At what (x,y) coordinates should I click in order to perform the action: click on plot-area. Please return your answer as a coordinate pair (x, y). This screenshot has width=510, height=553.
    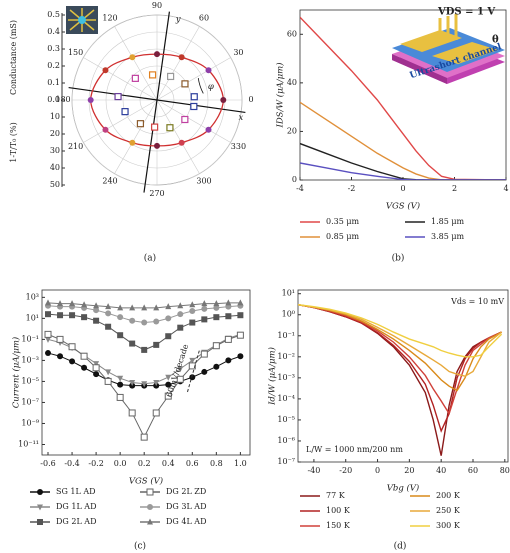
    Looking at the image, I should click on (403, 98).